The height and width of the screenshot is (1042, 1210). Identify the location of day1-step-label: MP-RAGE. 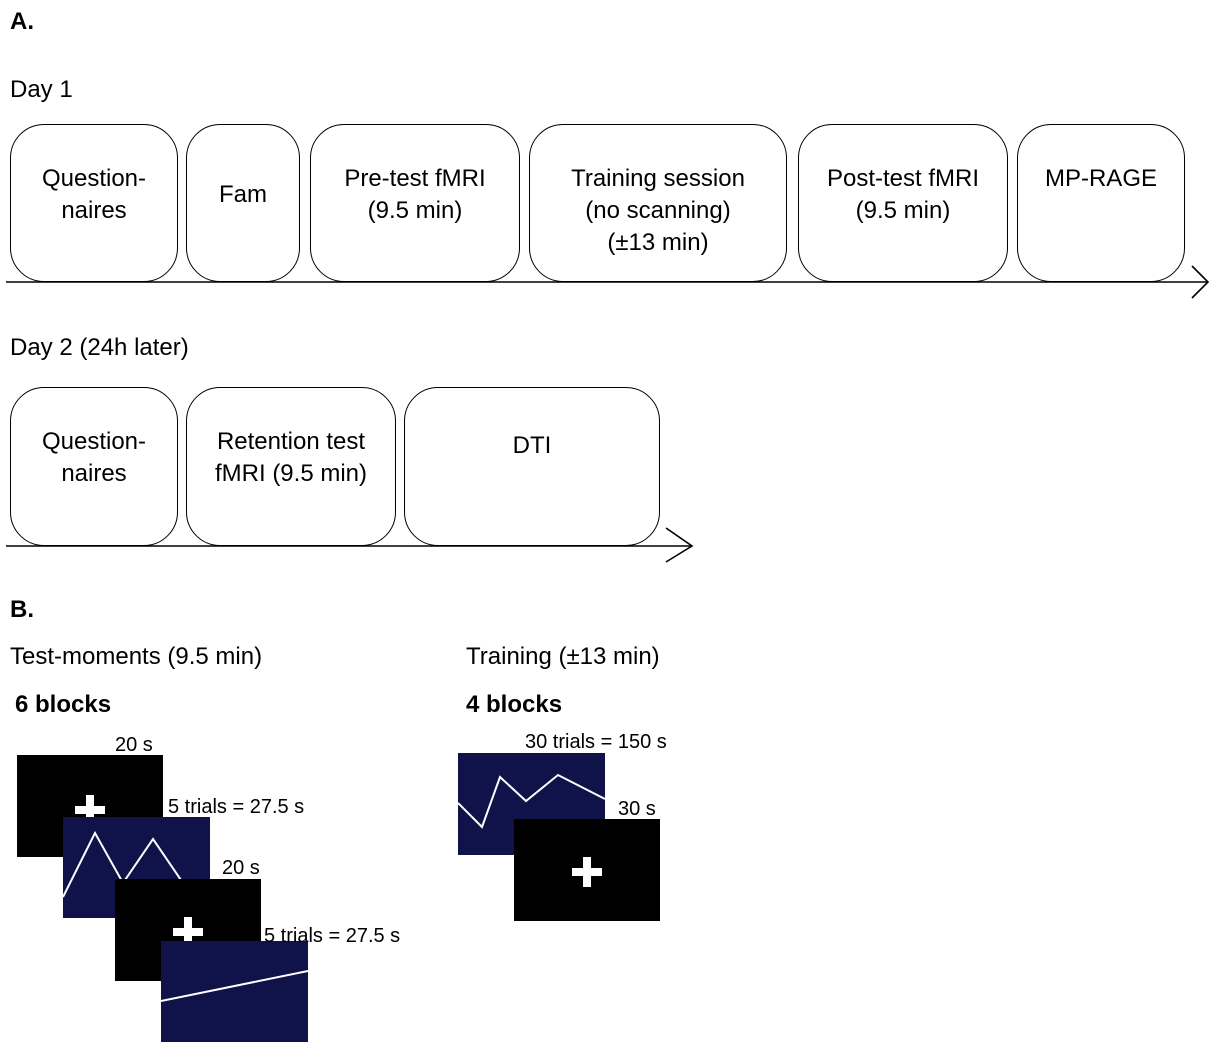
(1100, 178).